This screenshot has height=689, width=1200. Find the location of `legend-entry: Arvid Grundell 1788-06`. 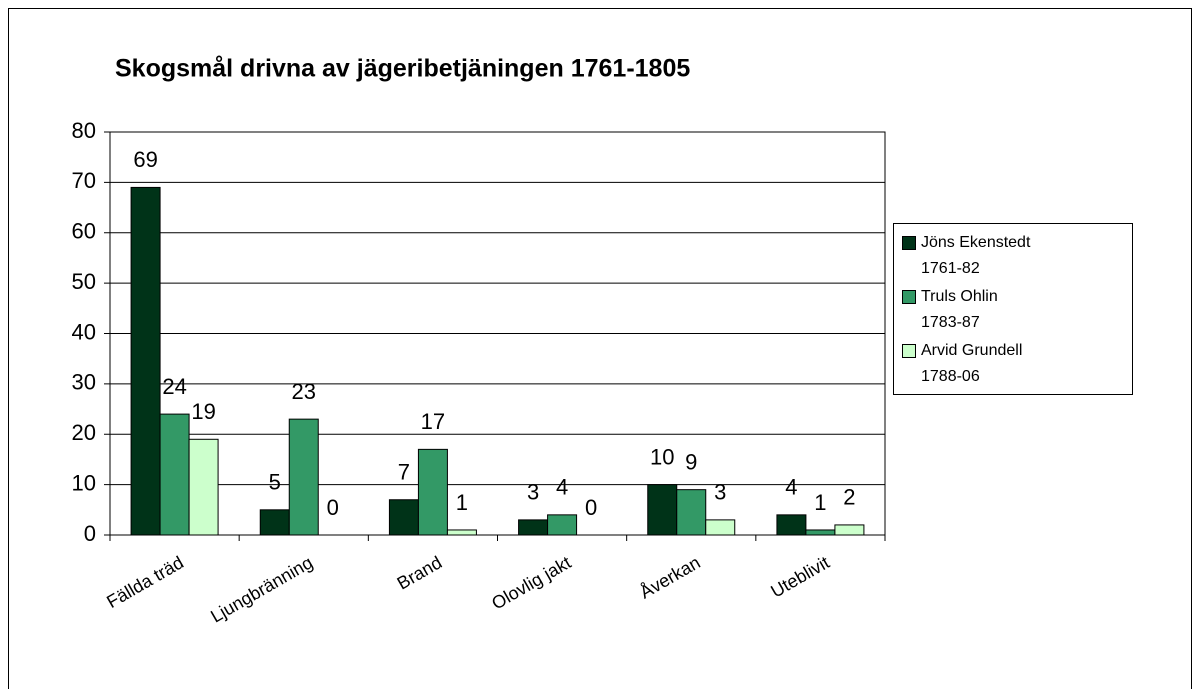

legend-entry: Arvid Grundell 1788-06 is located at coordinates (1013, 364).